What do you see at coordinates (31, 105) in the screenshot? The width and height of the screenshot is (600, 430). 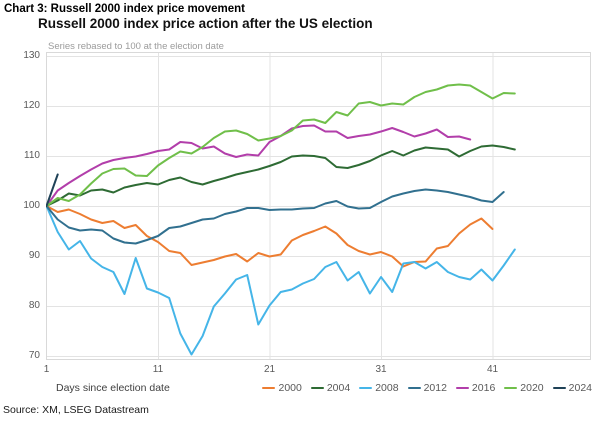 I see `y-tick-120: 120` at bounding box center [31, 105].